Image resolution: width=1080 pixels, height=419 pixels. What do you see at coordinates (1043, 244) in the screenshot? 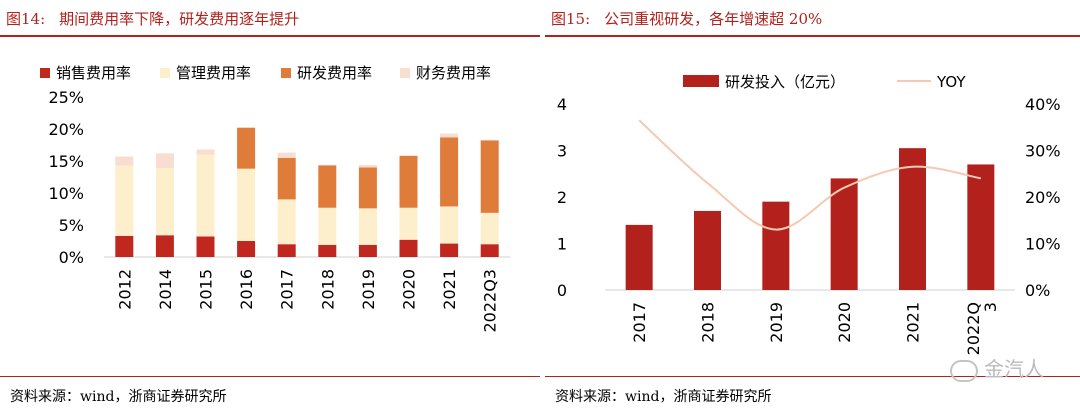
I see `y-right-tick-label: 10%` at bounding box center [1043, 244].